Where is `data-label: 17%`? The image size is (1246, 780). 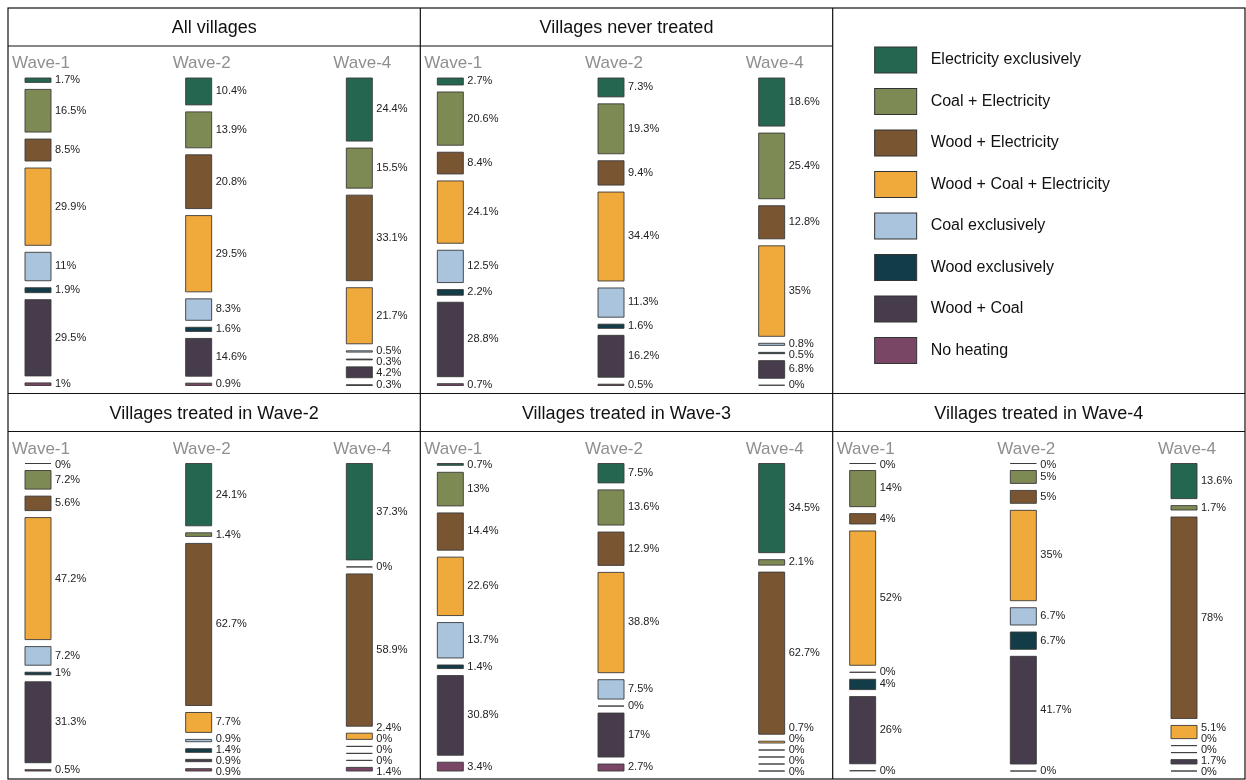 data-label: 17% is located at coordinates (639, 733).